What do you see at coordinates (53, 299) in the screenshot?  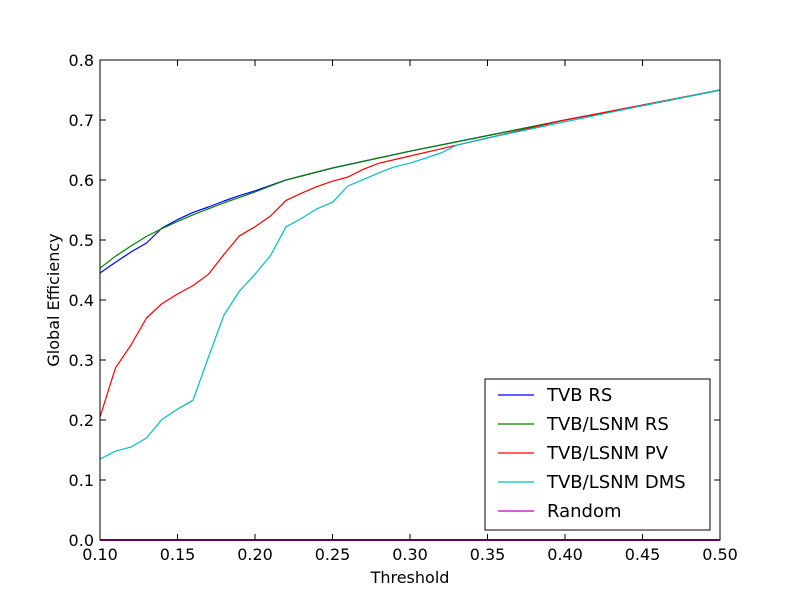 I see `y-axis-label: Global Efficiency` at bounding box center [53, 299].